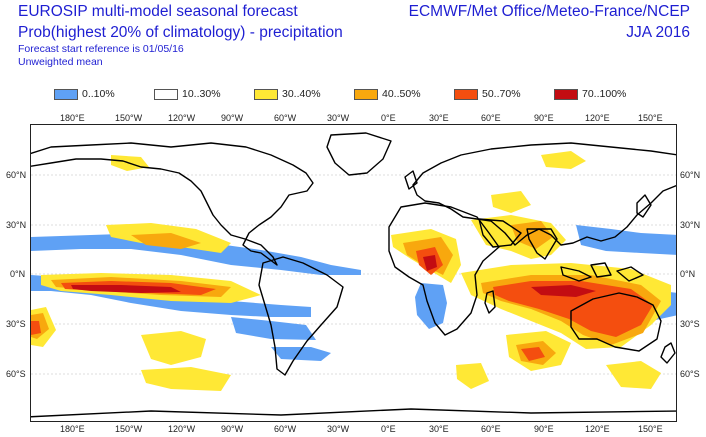  What do you see at coordinates (353, 413) in the screenshot?
I see `antarctica-outline` at bounding box center [353, 413].